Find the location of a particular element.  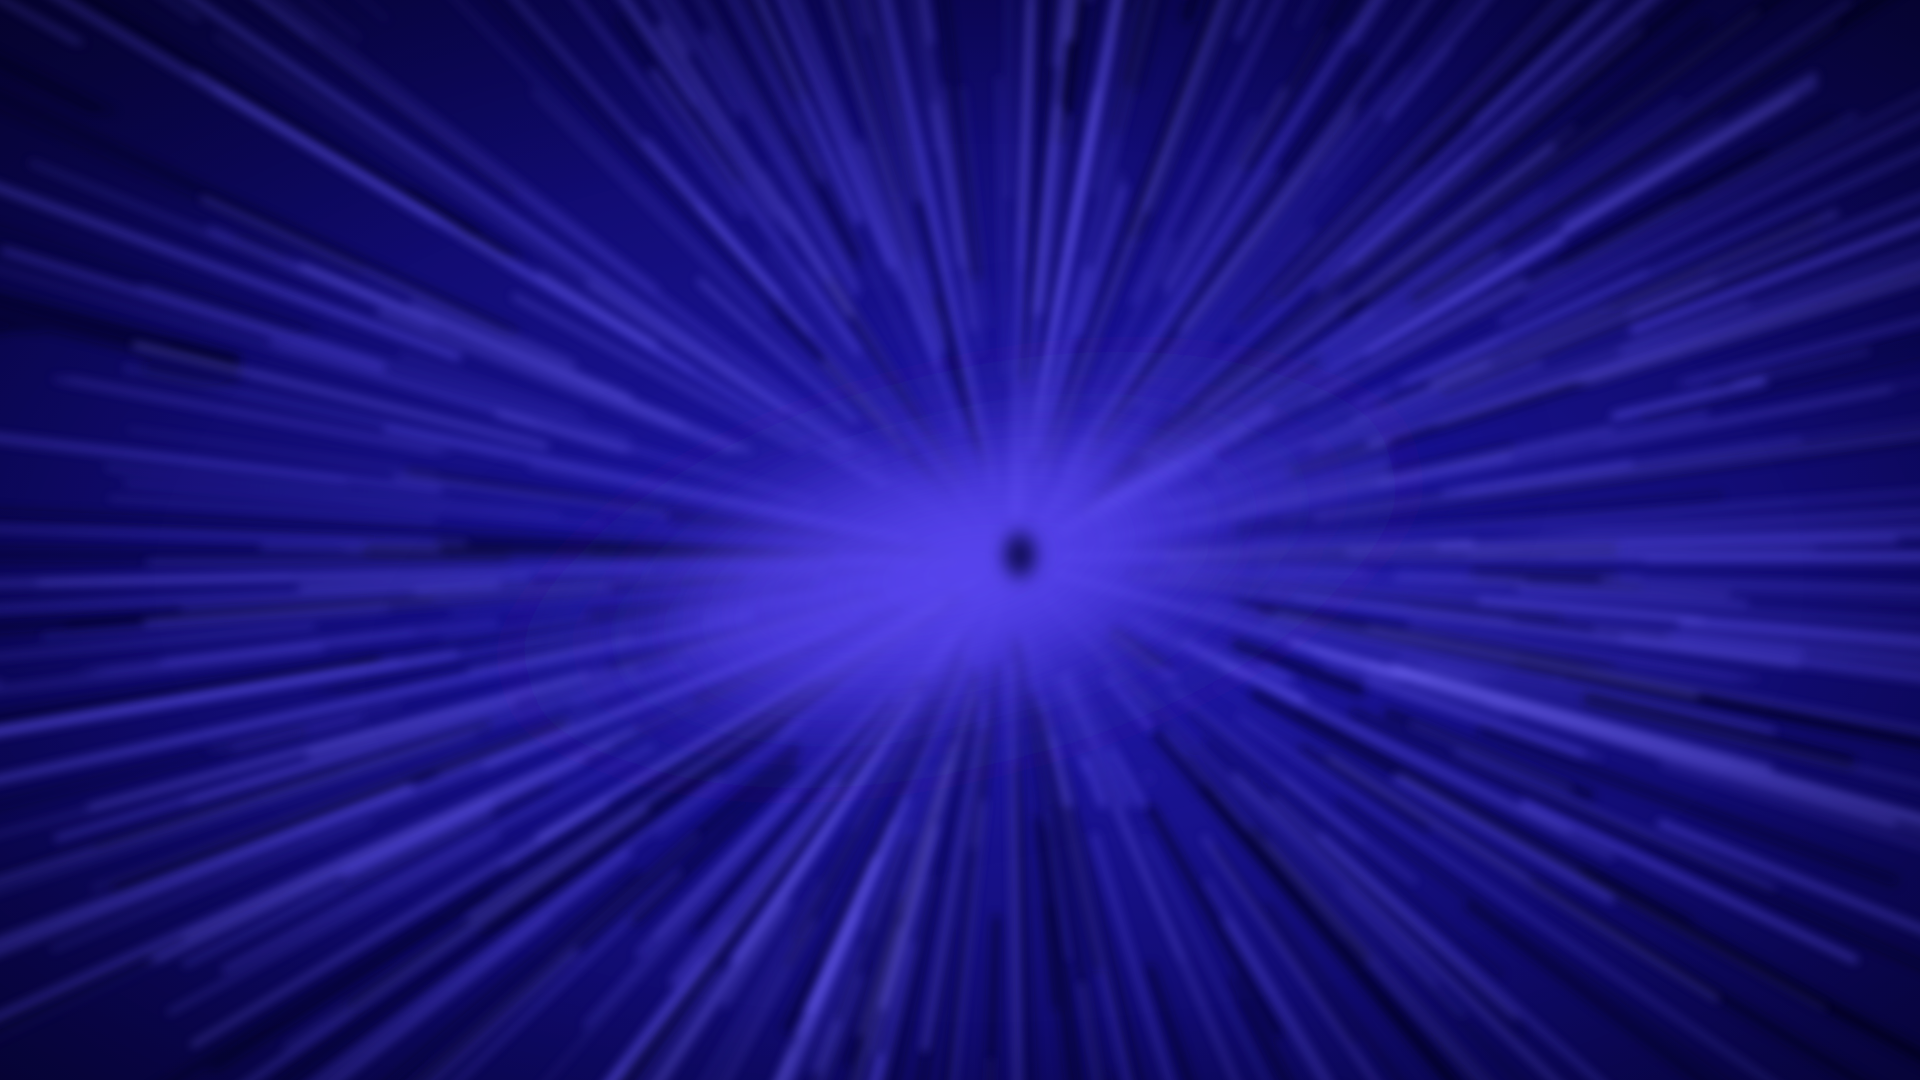

center-dark-spot is located at coordinates (1020, 555).